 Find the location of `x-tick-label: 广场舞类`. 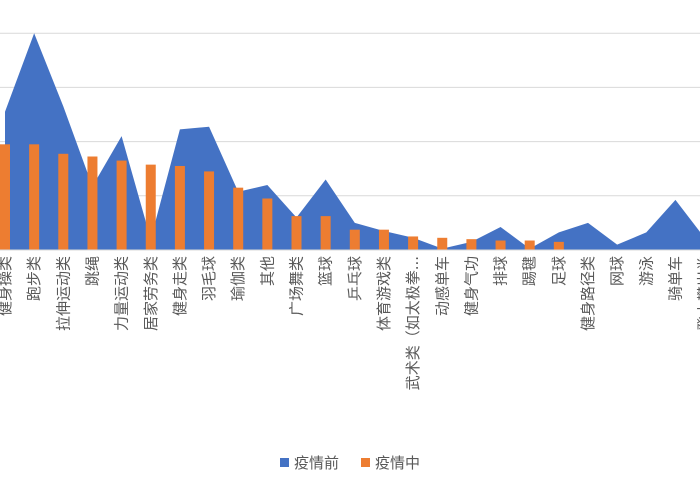

x-tick-label: 广场舞类 is located at coordinates (297, 286).